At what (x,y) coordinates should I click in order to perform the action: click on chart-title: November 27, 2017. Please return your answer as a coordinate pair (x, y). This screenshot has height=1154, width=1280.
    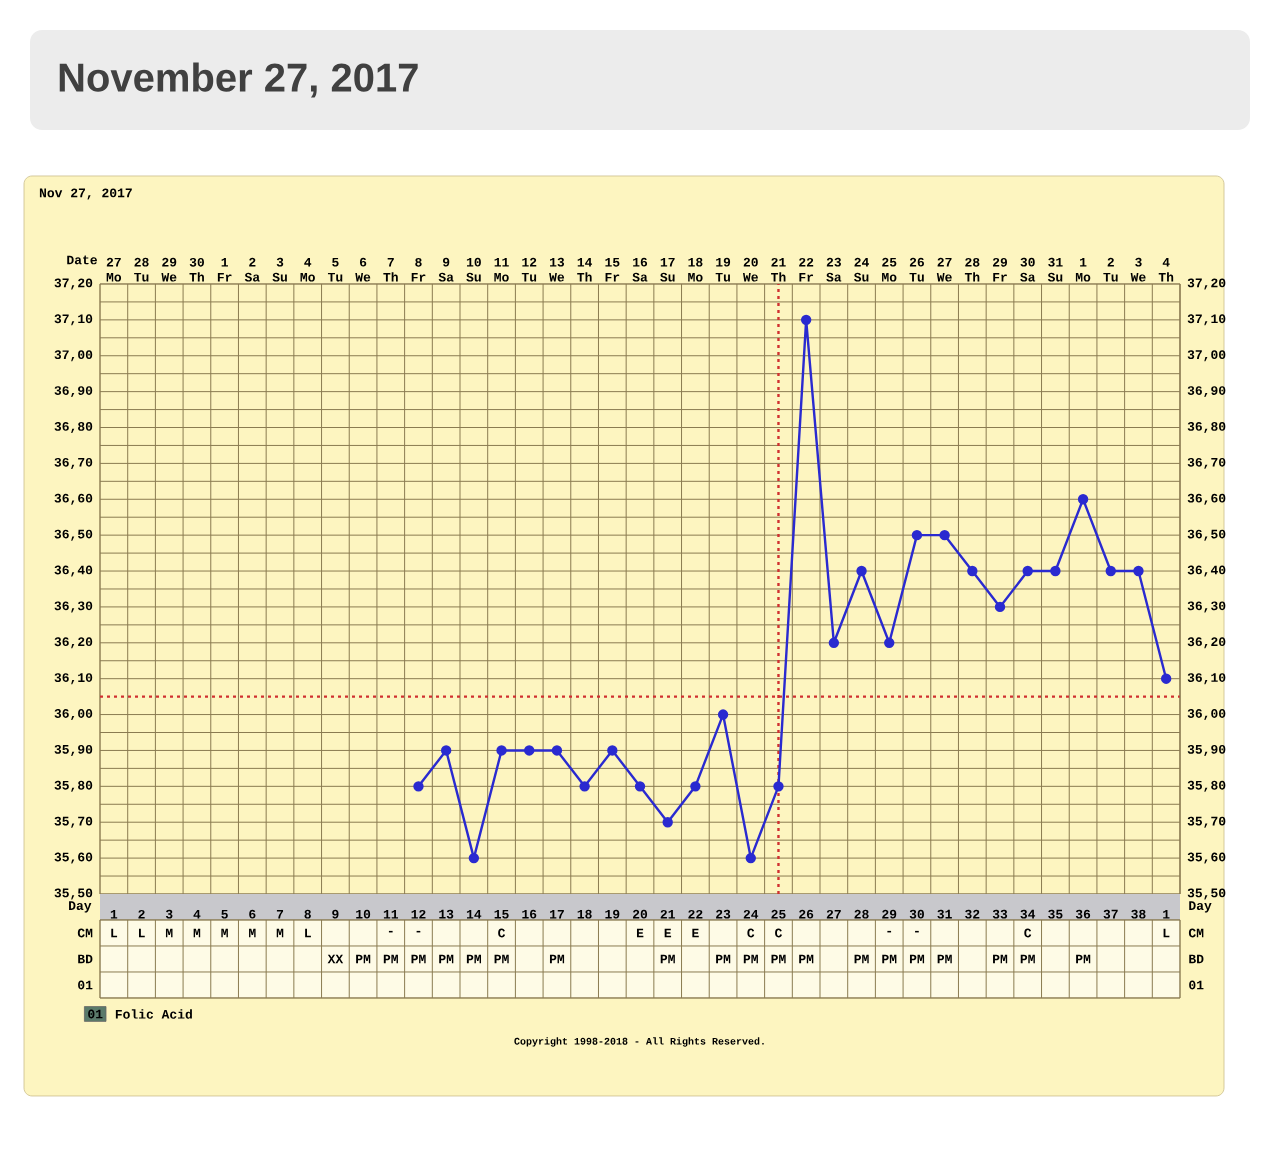
    Looking at the image, I should click on (238, 80).